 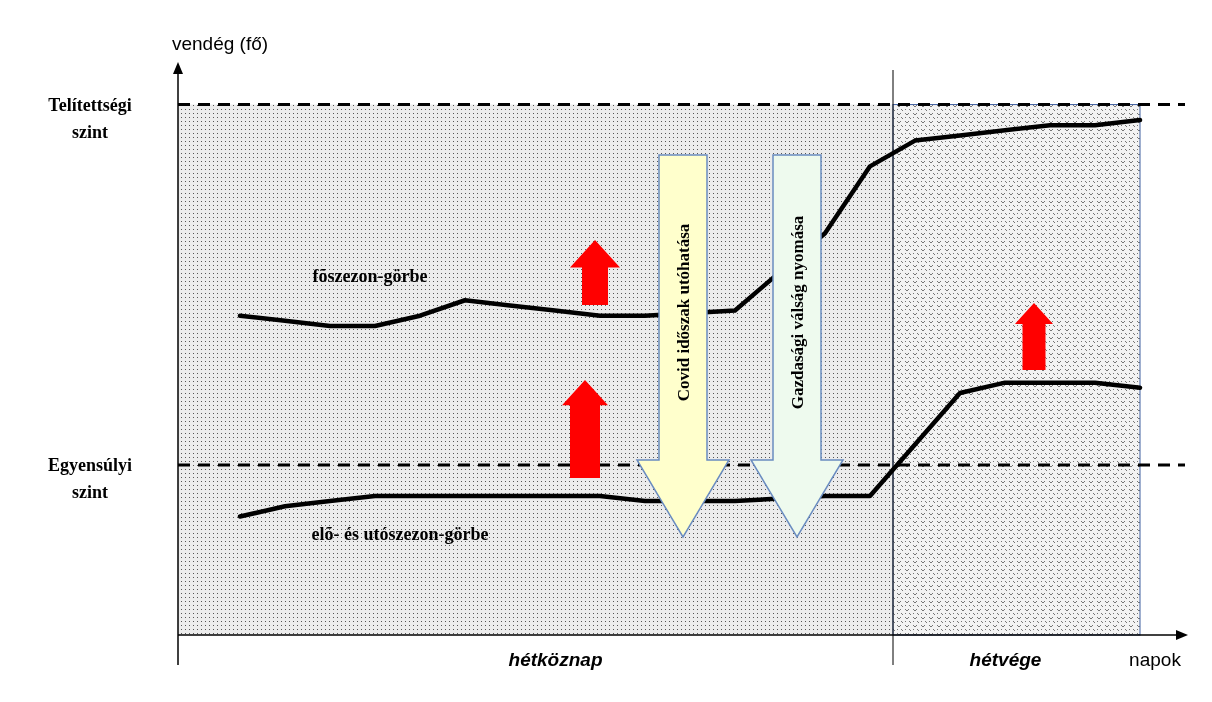 What do you see at coordinates (370, 276) in the screenshot?
I see `series-label: fõszezon-görbe` at bounding box center [370, 276].